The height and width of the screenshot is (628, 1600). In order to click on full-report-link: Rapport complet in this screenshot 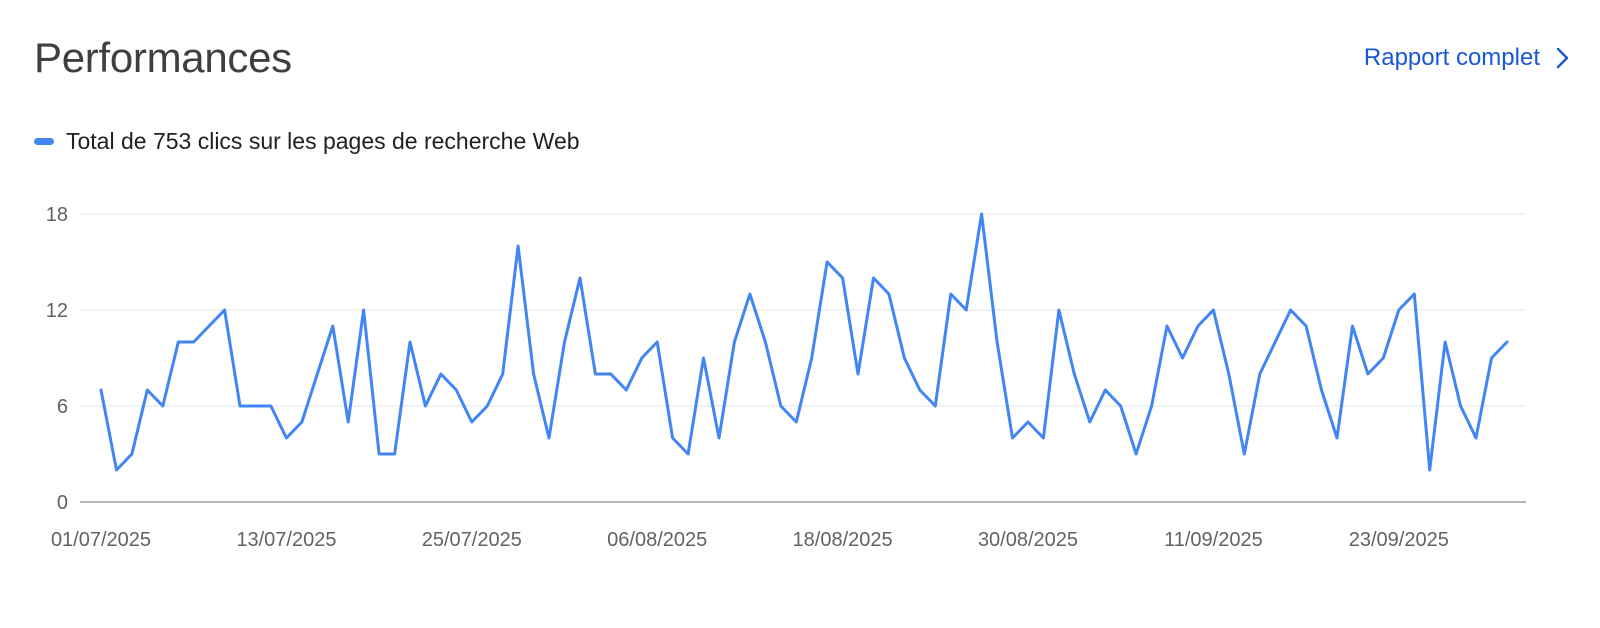, I will do `click(1467, 58)`.